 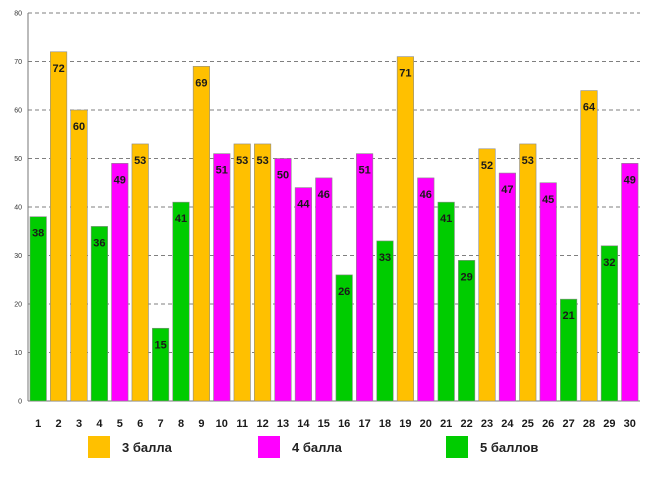 What do you see at coordinates (242, 424) in the screenshot?
I see `x-tick-label-11: 11` at bounding box center [242, 424].